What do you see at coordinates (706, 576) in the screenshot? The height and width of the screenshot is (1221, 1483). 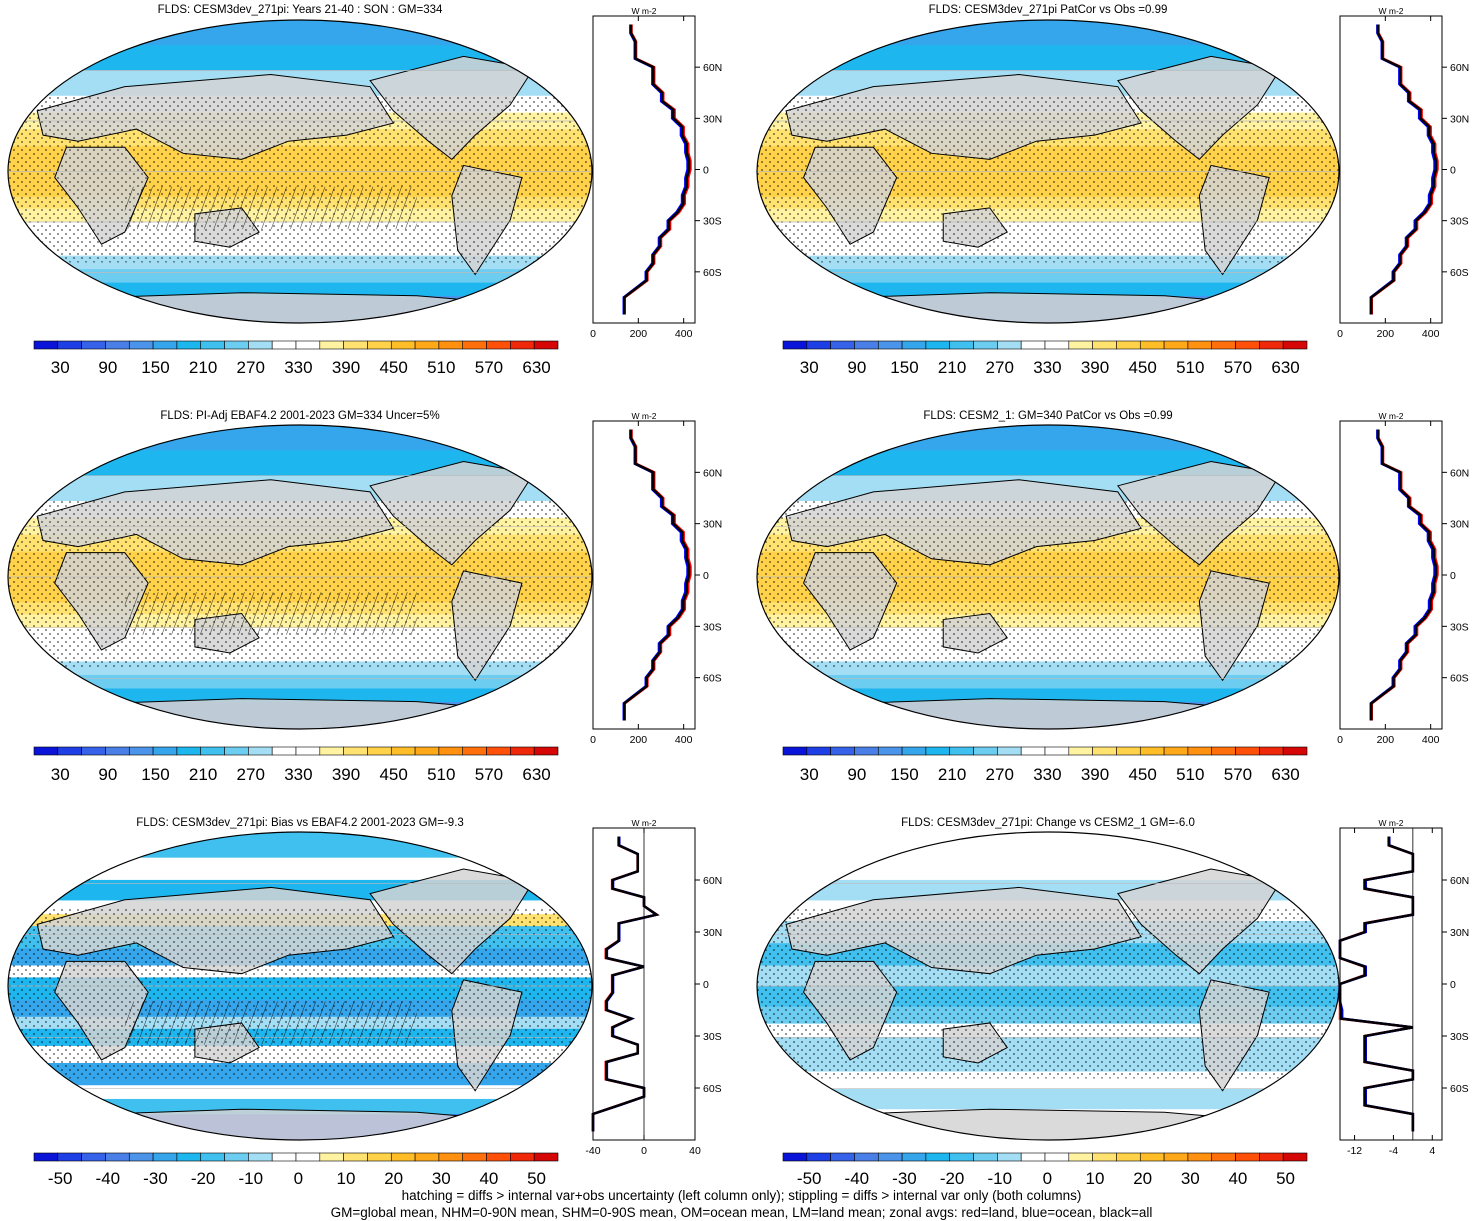 I see `zonal-ytick-label: 0` at bounding box center [706, 576].